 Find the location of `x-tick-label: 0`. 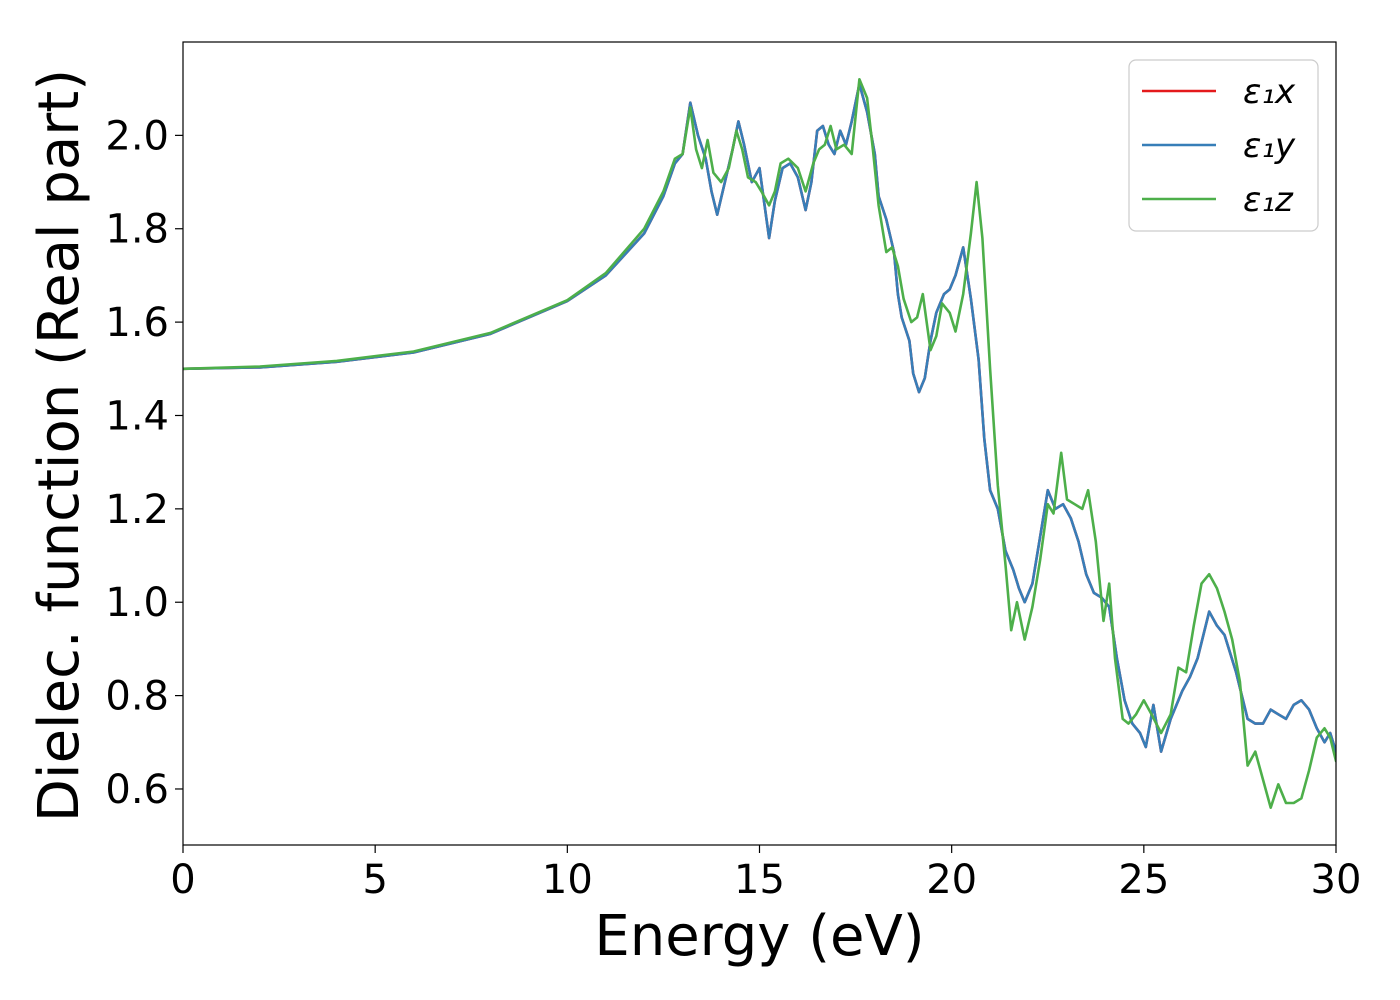

x-tick-label: 0 is located at coordinates (182, 880).